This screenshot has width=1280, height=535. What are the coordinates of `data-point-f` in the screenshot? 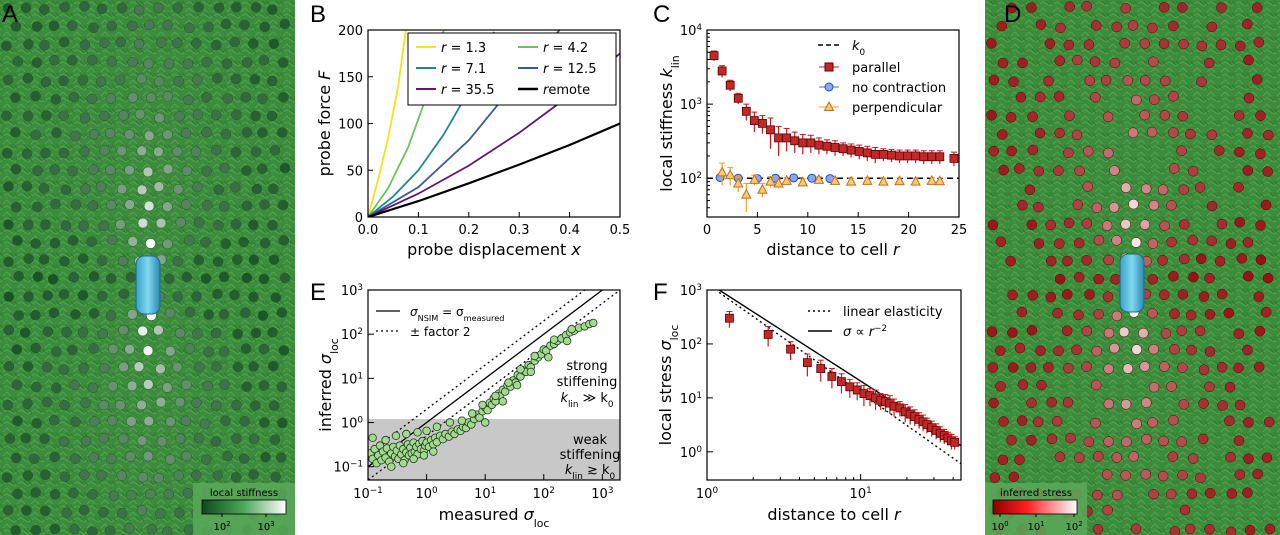 It's located at (955, 442).